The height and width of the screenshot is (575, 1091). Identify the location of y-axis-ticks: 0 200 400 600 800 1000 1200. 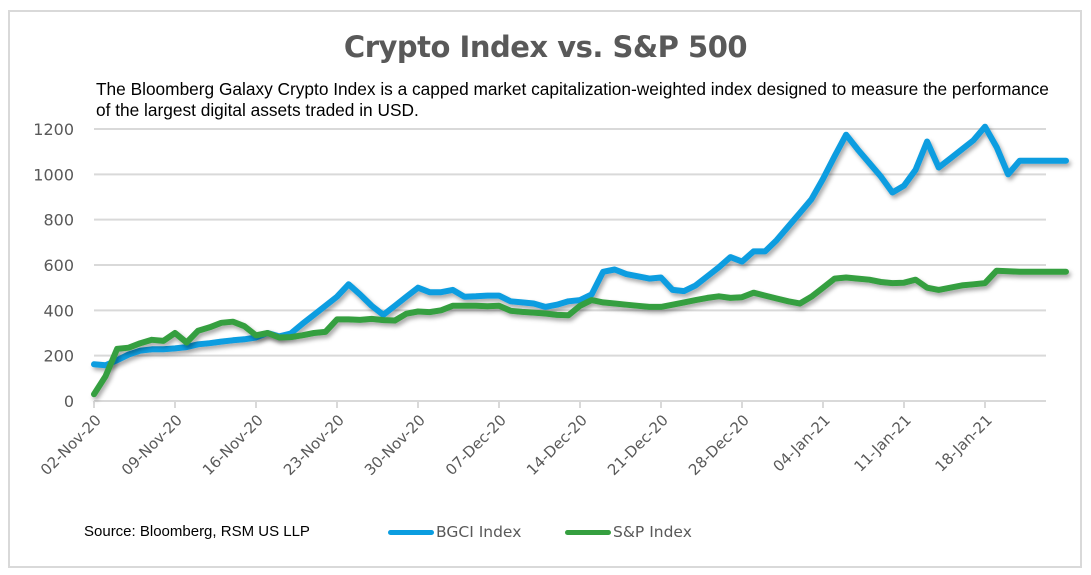
(53, 265).